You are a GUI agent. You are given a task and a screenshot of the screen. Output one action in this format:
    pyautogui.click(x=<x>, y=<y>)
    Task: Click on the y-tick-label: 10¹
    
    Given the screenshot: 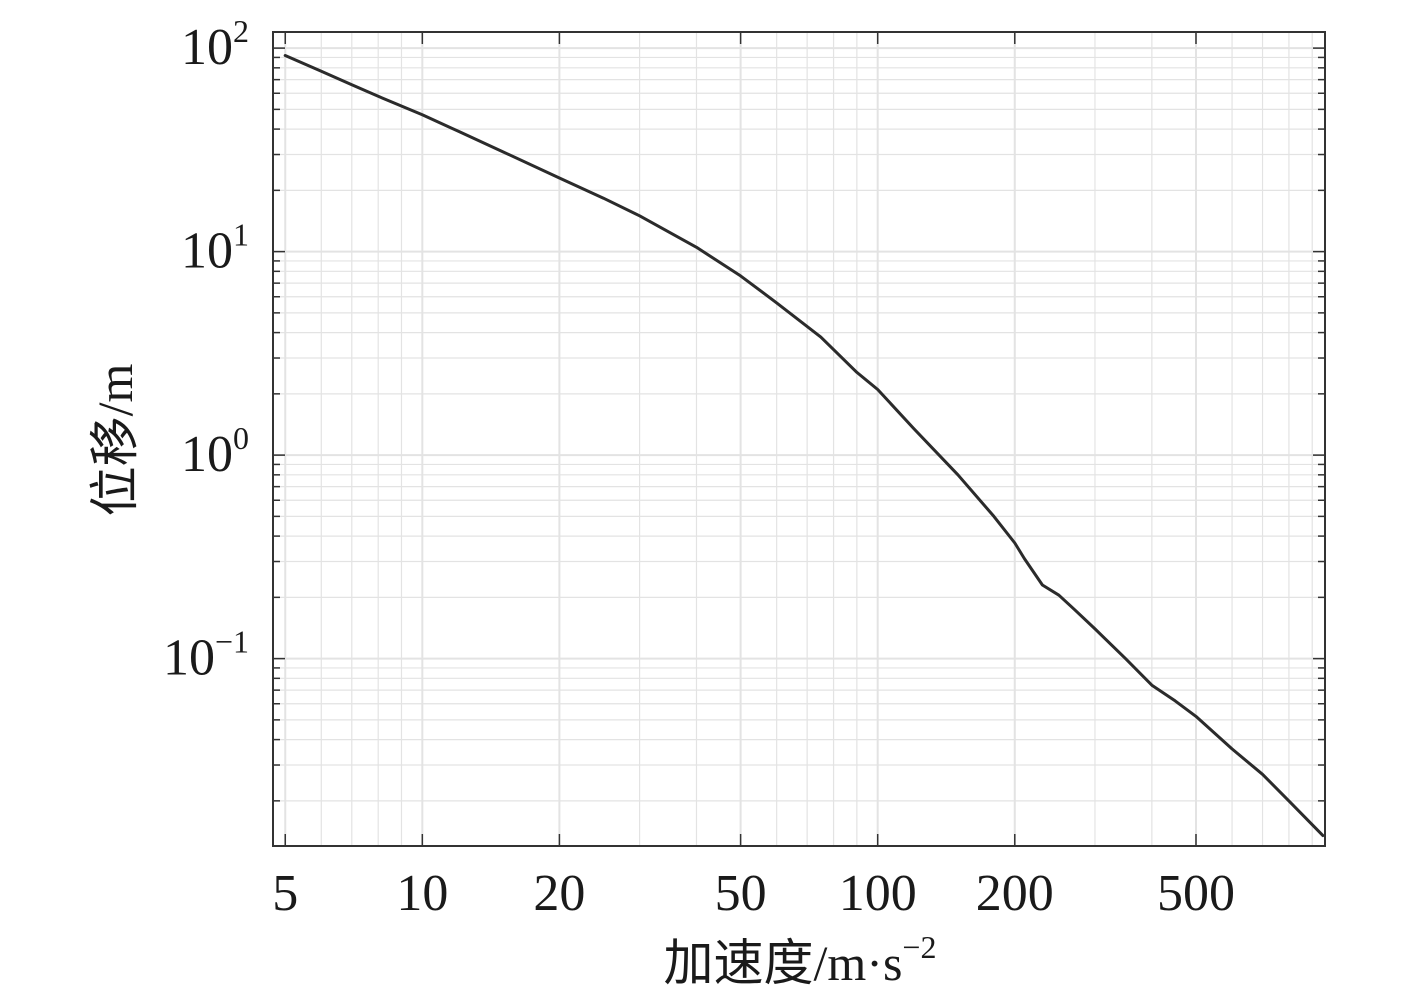 What is the action you would take?
    pyautogui.click(x=215, y=248)
    